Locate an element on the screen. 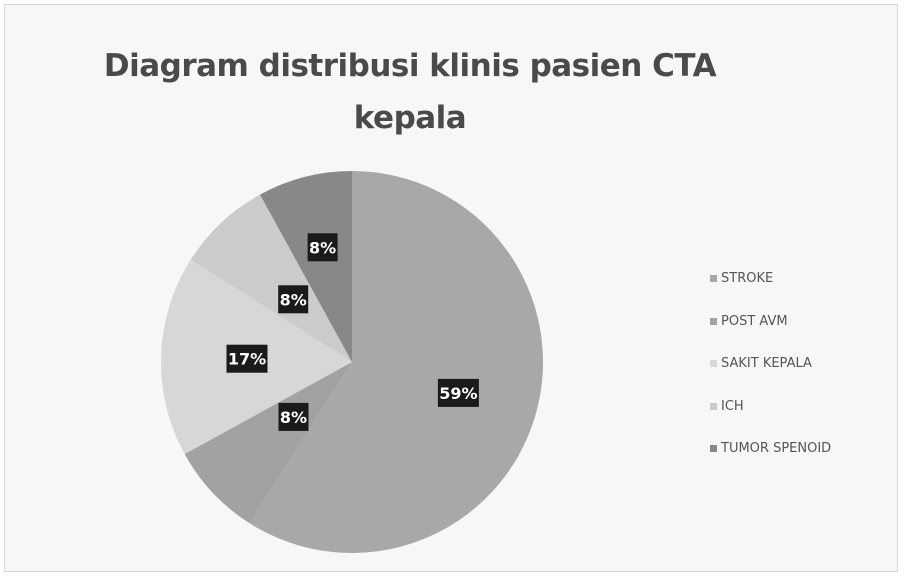  data-label-stroke: 59% is located at coordinates (458, 392).